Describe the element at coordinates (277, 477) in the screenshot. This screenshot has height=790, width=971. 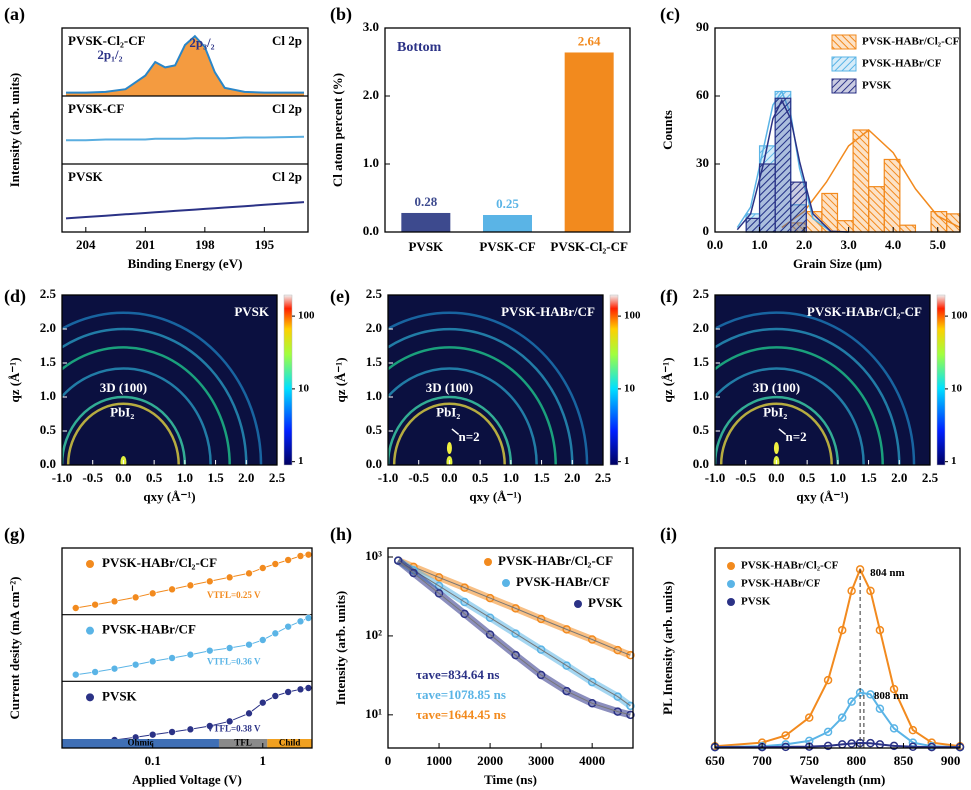
I see `x-tick-label: 2.5` at that location.